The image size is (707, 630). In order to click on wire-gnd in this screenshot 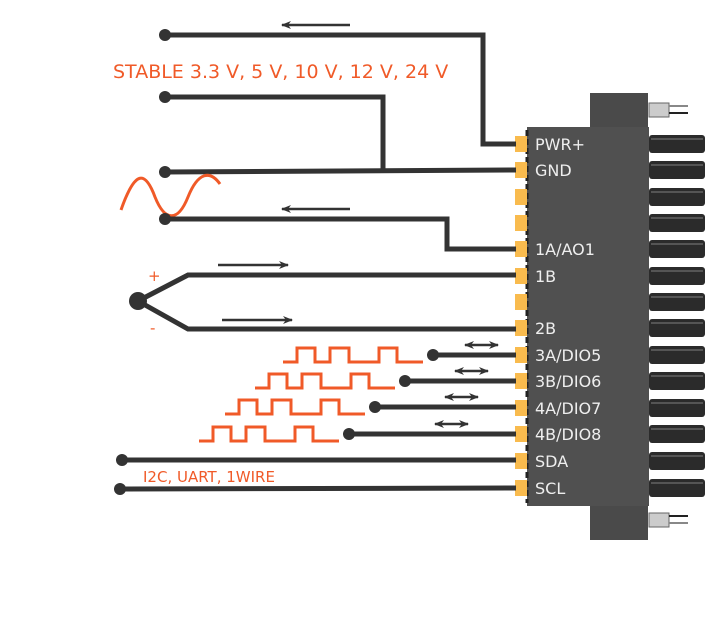, I will do `click(338, 134)`.